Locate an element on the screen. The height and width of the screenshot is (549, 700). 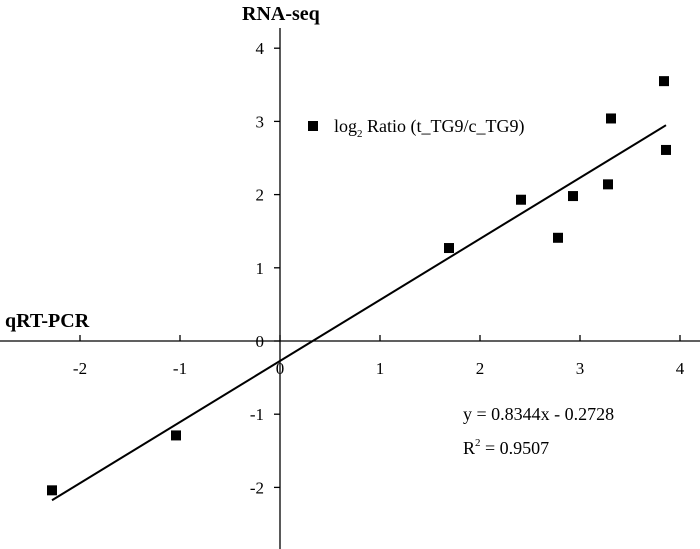
y-tick-label: -2 is located at coordinates (257, 487).